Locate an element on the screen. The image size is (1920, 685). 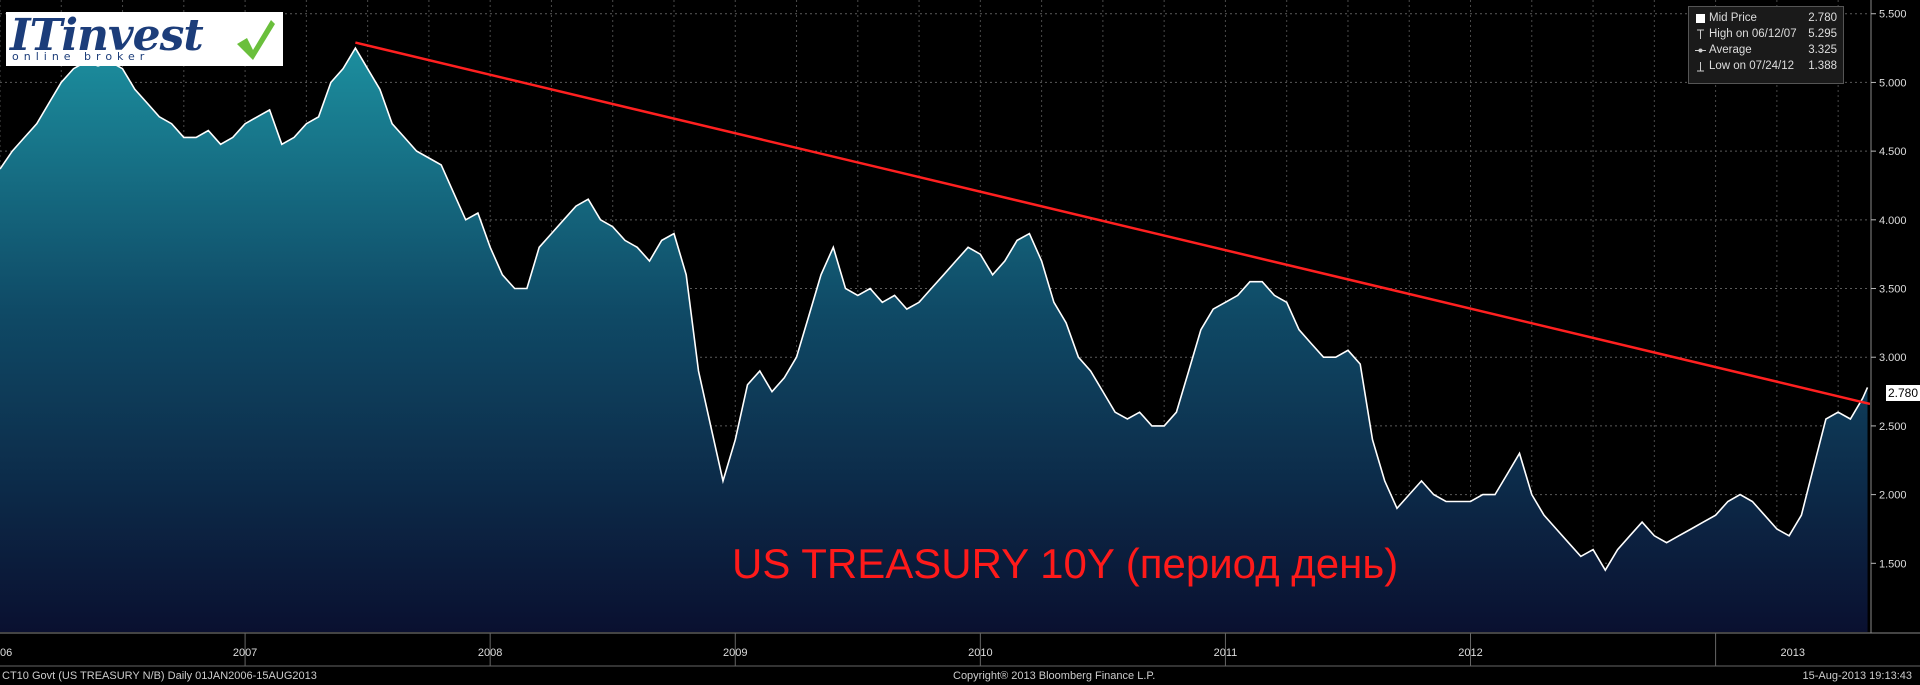
itinvest-logo: ITinvest online broker is located at coordinates (144, 38).